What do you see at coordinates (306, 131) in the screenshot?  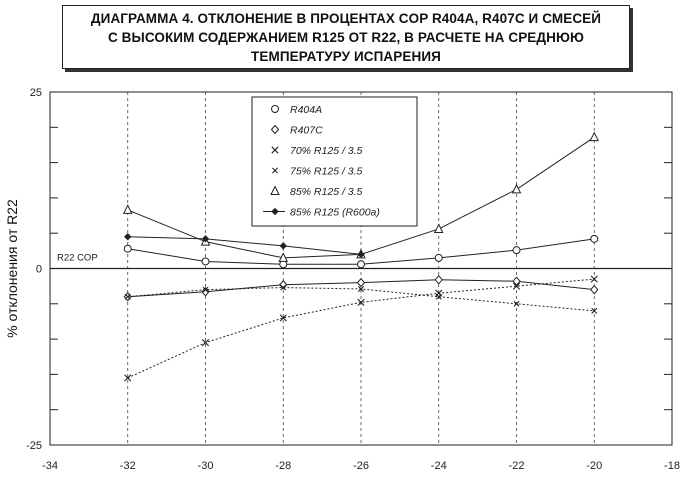 I see `legend-label: R407C` at bounding box center [306, 131].